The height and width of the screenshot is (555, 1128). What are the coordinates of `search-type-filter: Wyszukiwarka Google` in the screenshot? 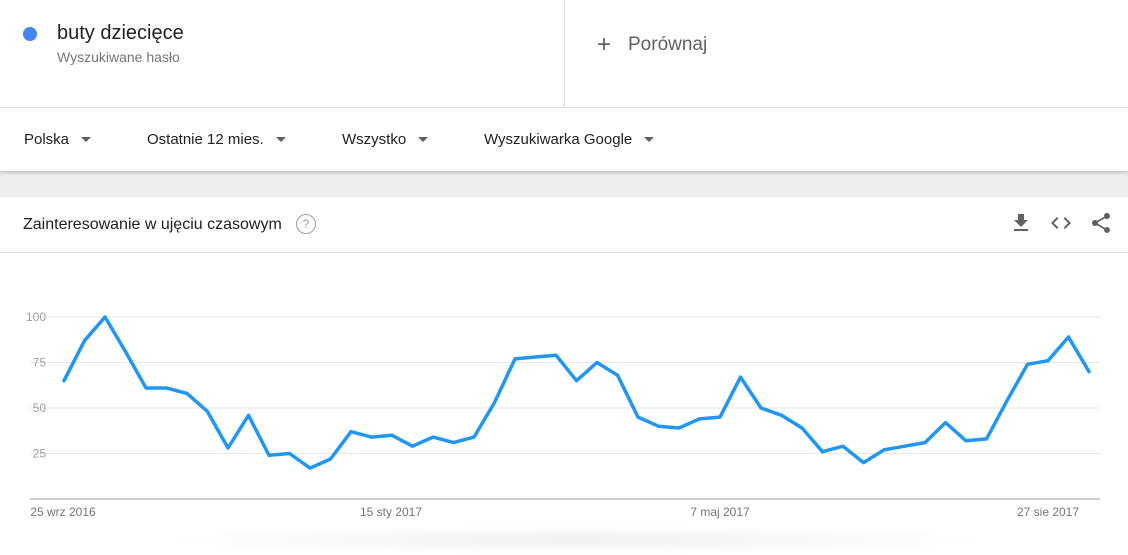 It's located at (569, 139).